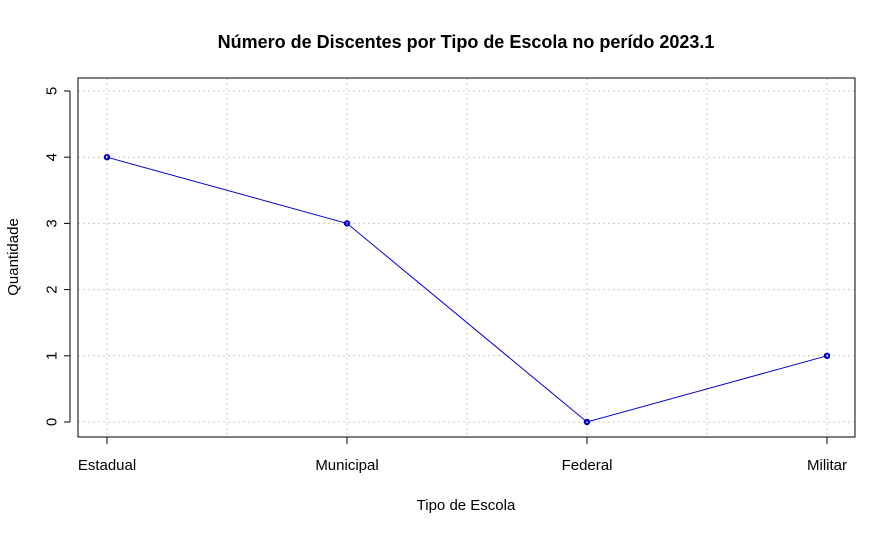  What do you see at coordinates (52, 422) in the screenshot?
I see `y-tick-label: 0` at bounding box center [52, 422].